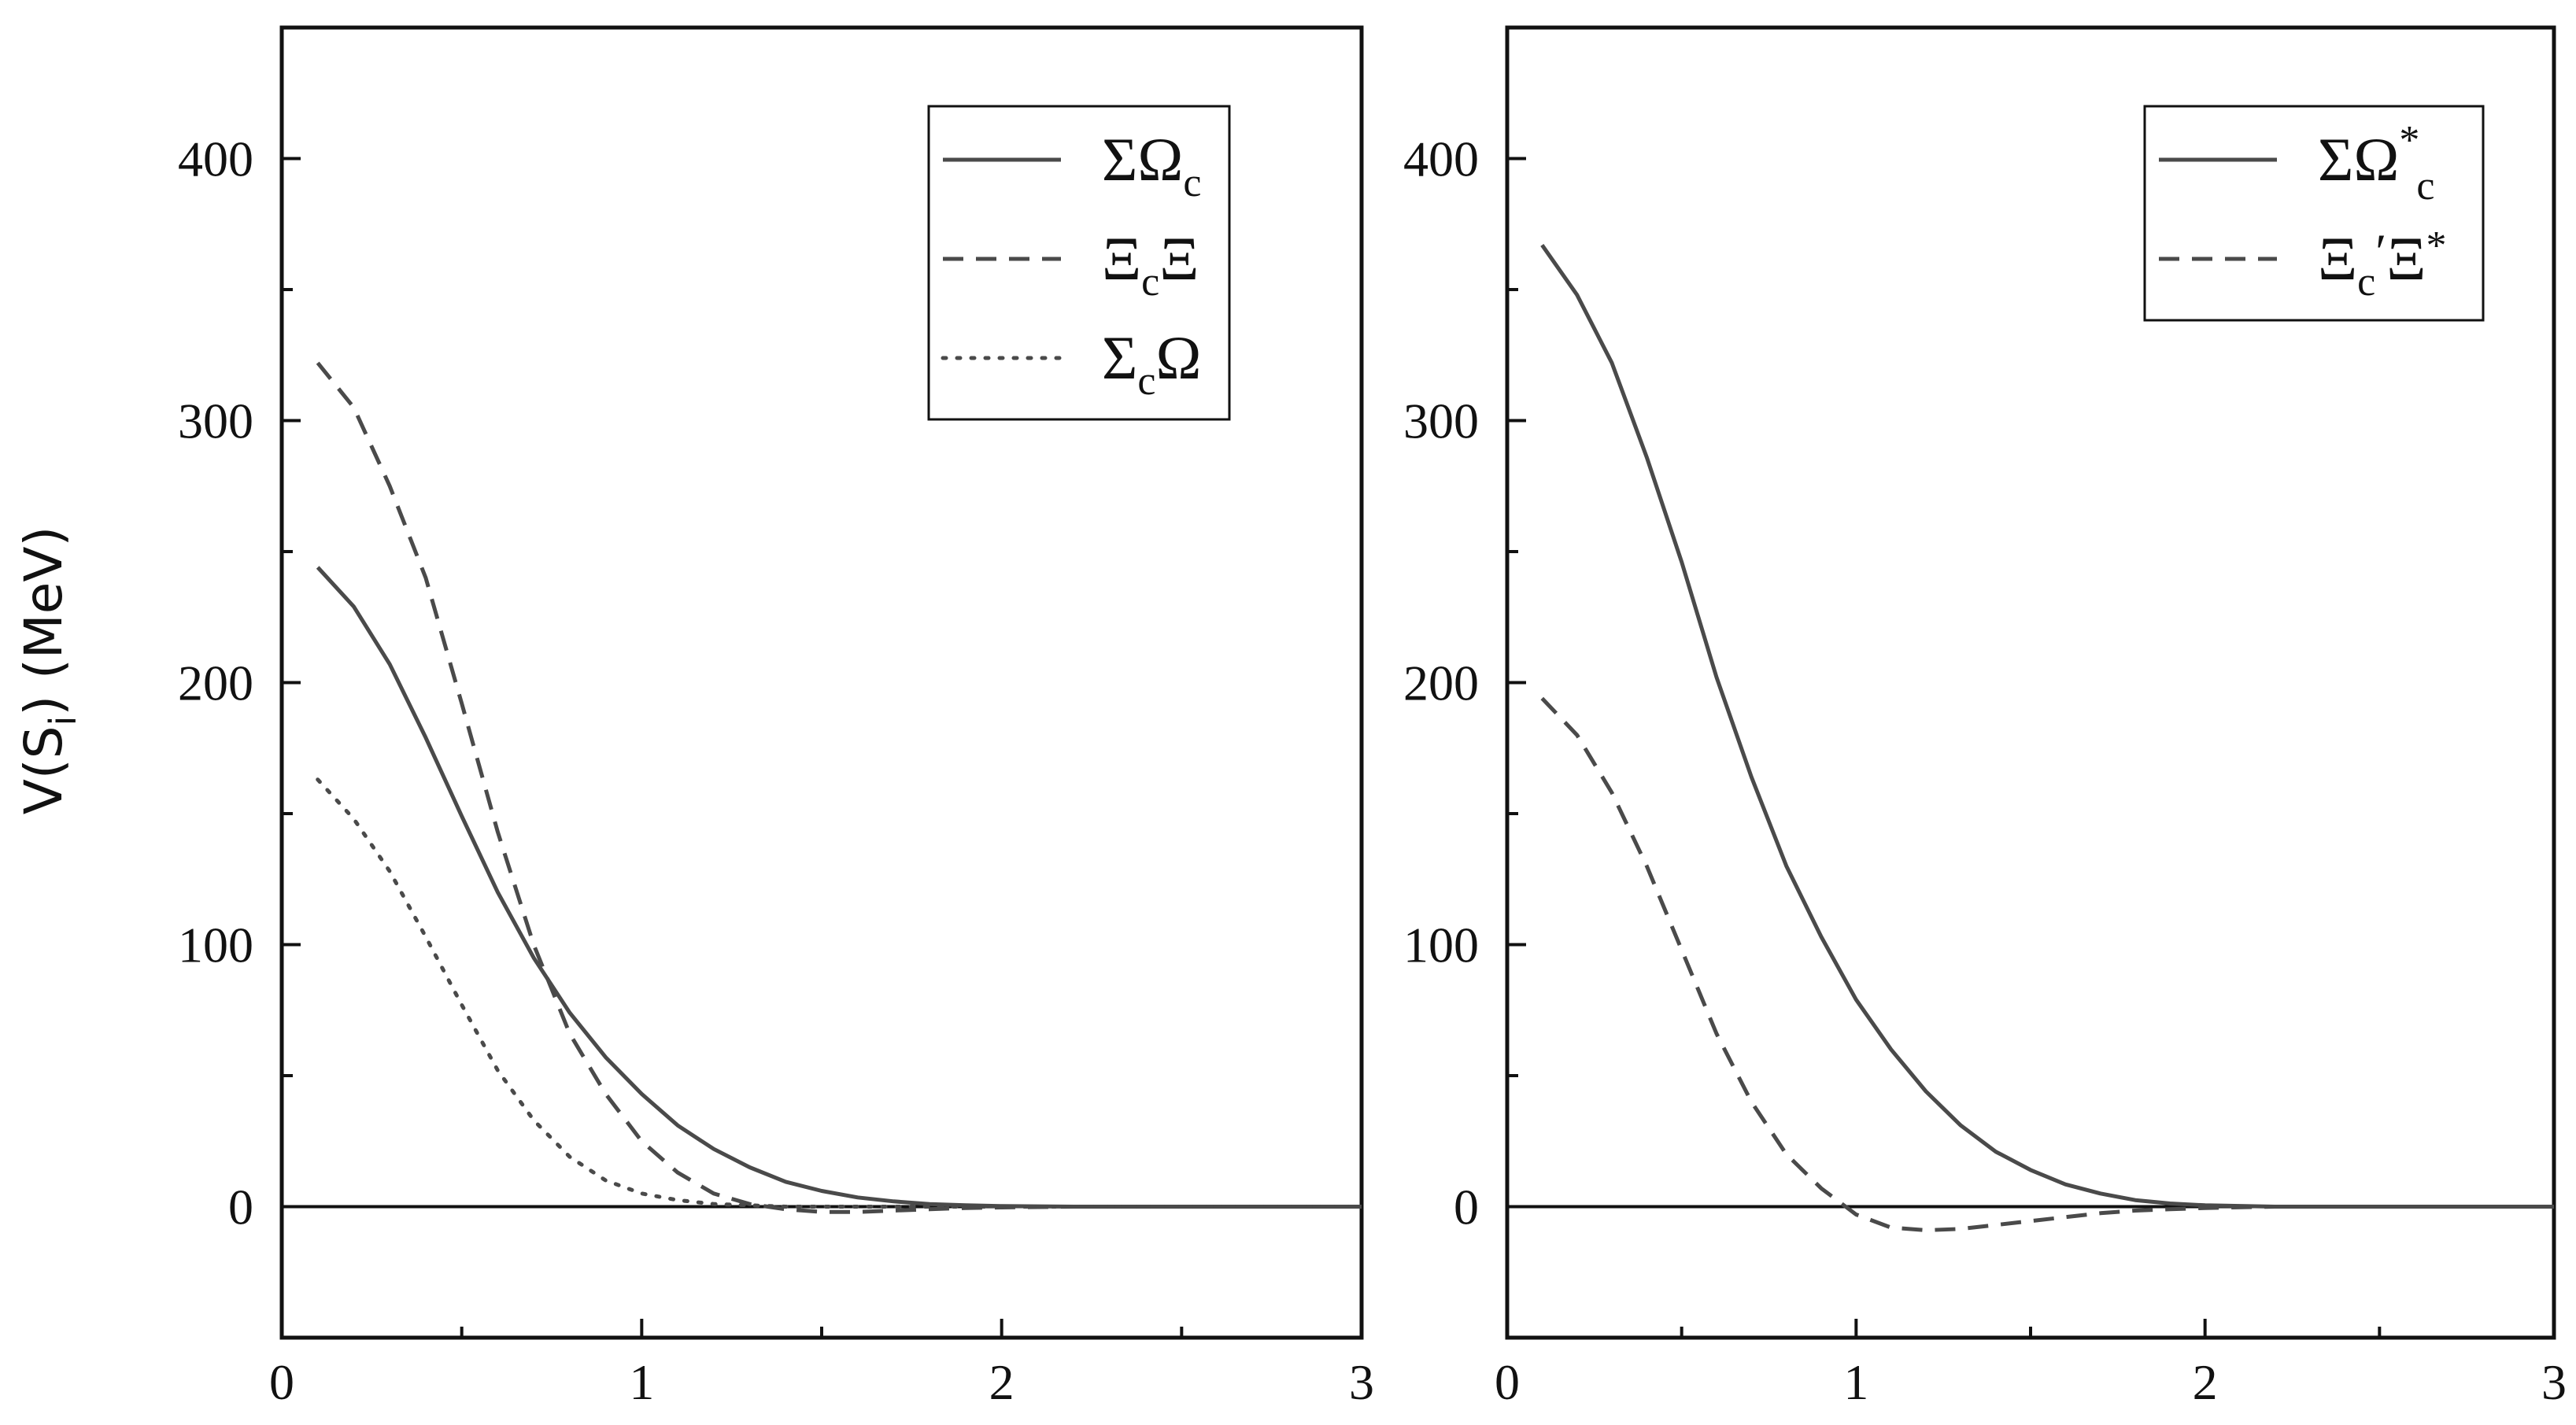  I want to click on legend-label-3: ΣcΩ, so click(1151, 363).